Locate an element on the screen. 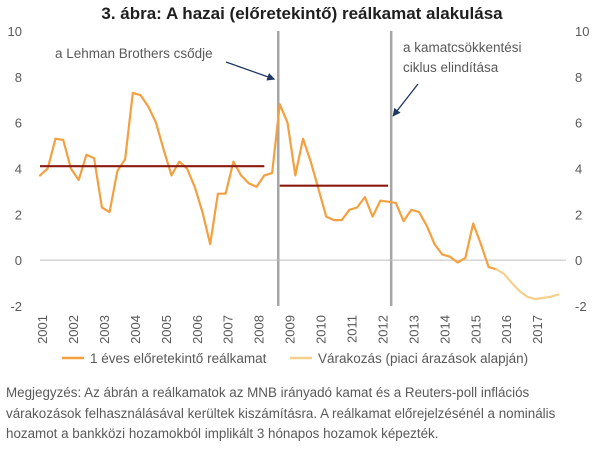  x-tick-label: 2004 is located at coordinates (135, 329).